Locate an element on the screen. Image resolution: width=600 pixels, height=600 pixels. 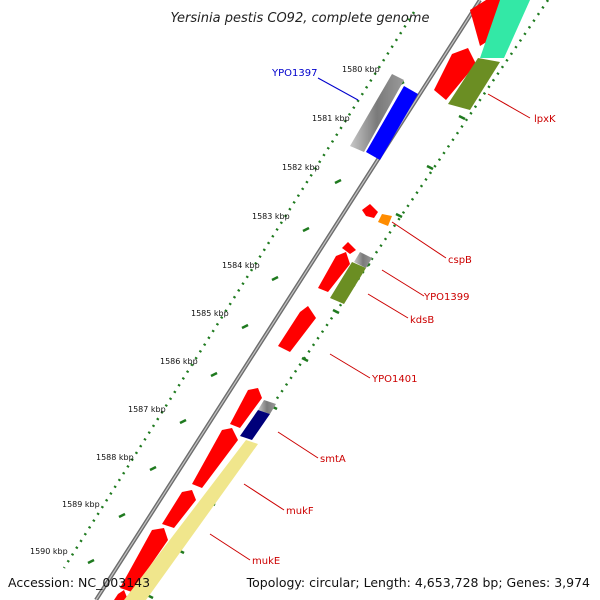
olive-feature-lpxK is located at coordinates (474, 84).